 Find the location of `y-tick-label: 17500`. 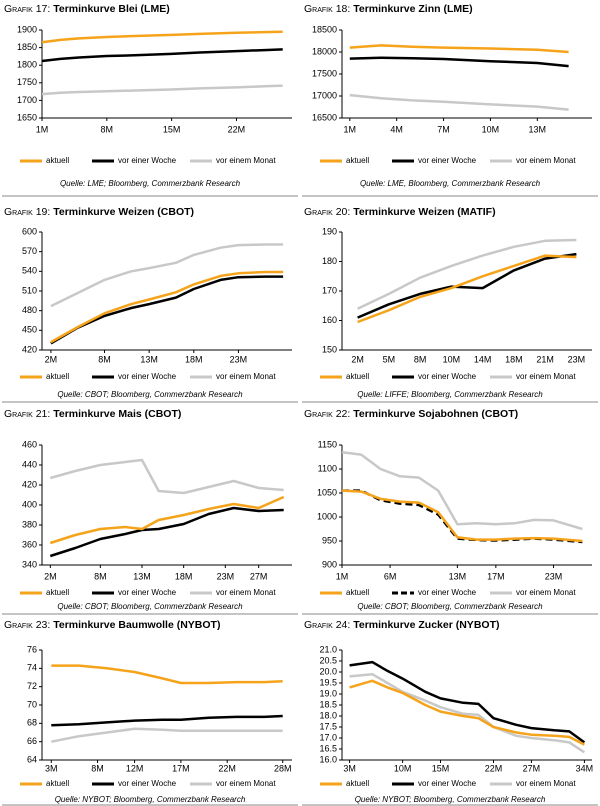

y-tick-label: 17500 is located at coordinates (324, 73).